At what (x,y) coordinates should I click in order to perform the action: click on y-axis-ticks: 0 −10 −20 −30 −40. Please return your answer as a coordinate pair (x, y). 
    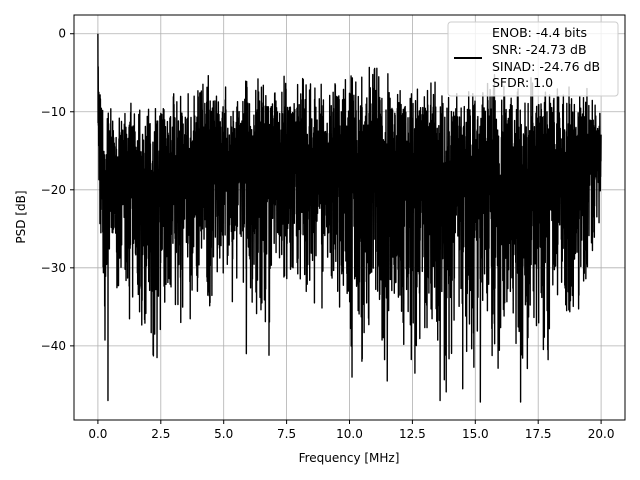
    Looking at the image, I should click on (57, 190).